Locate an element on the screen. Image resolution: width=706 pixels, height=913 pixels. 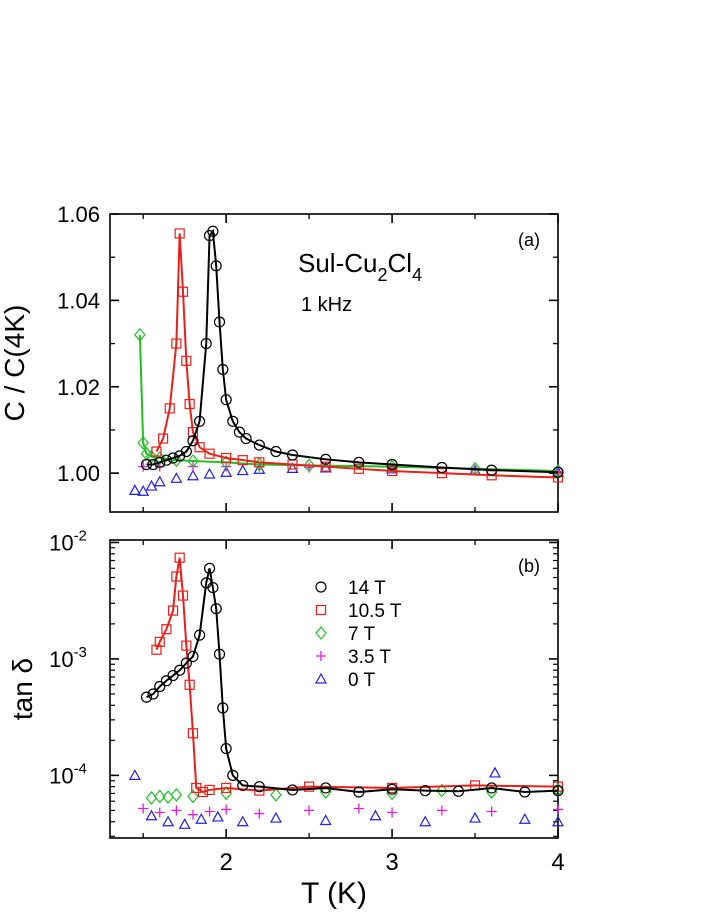
x-axis-label: T (K) is located at coordinates (334, 893).